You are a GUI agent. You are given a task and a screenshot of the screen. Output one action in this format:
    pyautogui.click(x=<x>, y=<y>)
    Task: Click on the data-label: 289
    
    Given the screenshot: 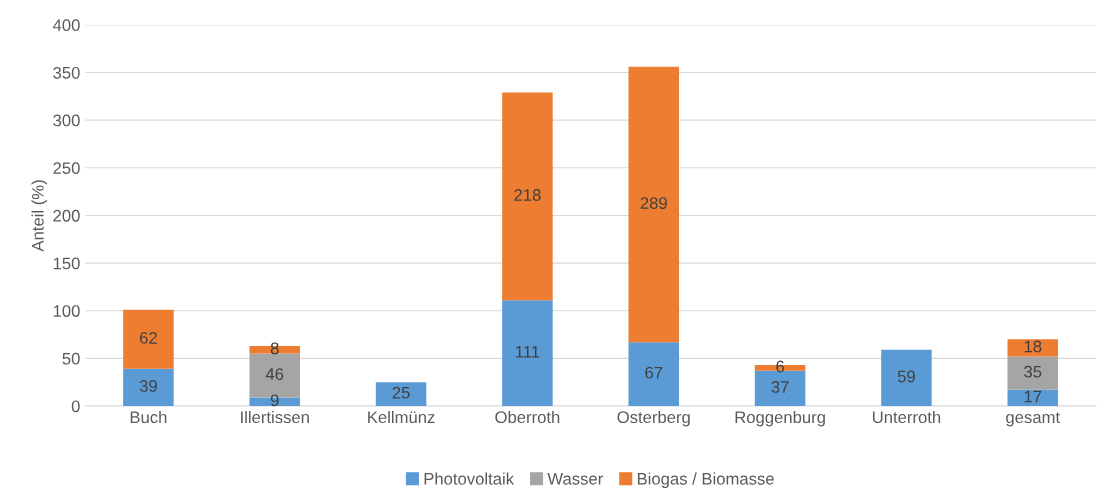 What is the action you would take?
    pyautogui.click(x=653, y=203)
    